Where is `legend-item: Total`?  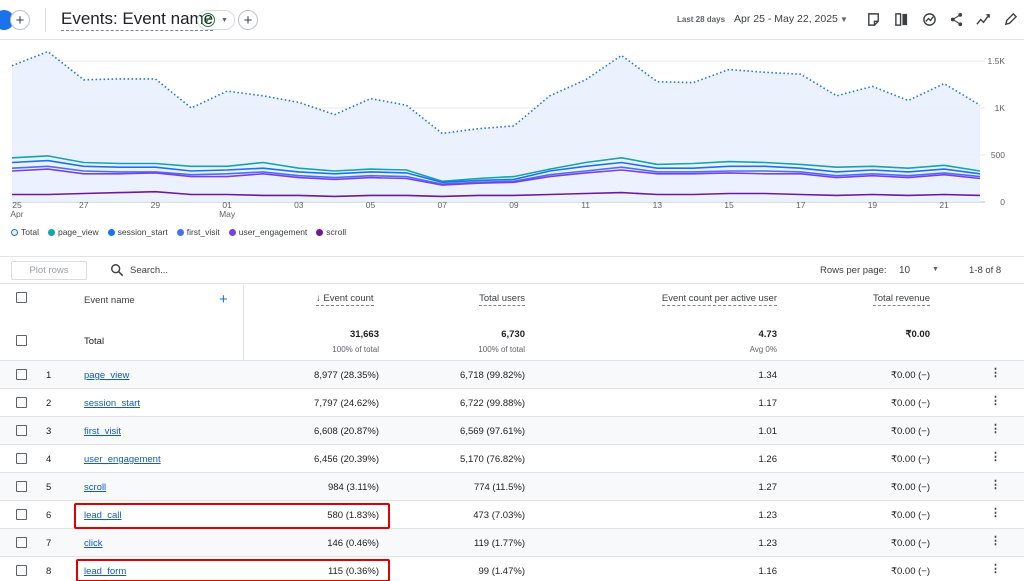
legend-item: Total is located at coordinates (25, 232).